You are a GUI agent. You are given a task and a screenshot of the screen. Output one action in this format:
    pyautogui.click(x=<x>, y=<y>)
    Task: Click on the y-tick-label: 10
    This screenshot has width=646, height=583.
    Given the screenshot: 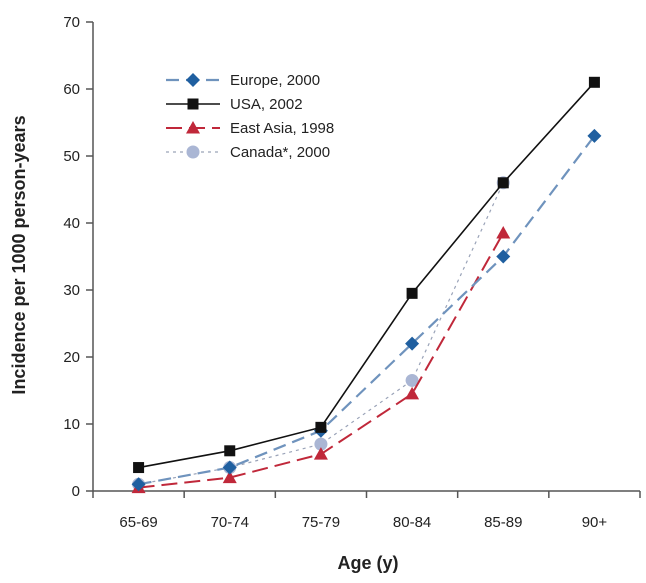 What is the action you would take?
    pyautogui.click(x=71, y=424)
    